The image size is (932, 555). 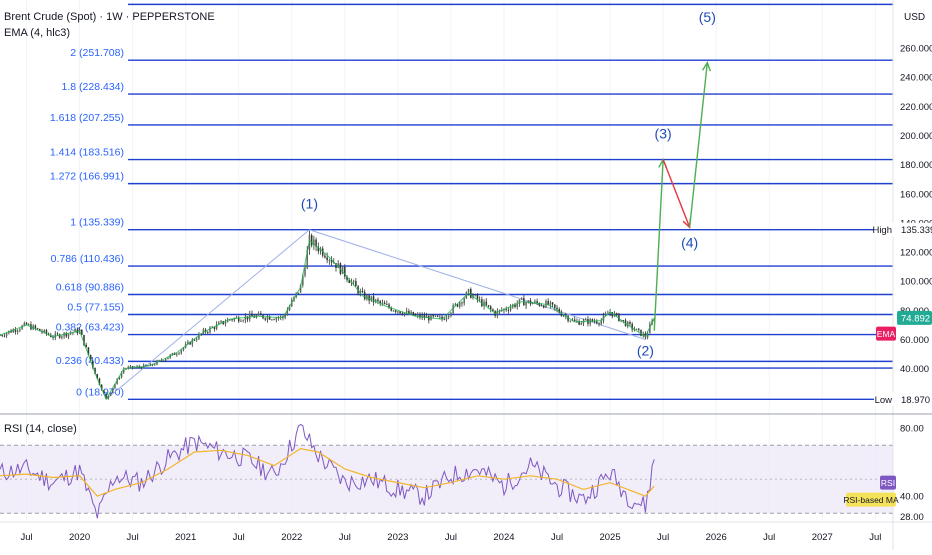 I want to click on wave-label: (3), so click(x=663, y=133).